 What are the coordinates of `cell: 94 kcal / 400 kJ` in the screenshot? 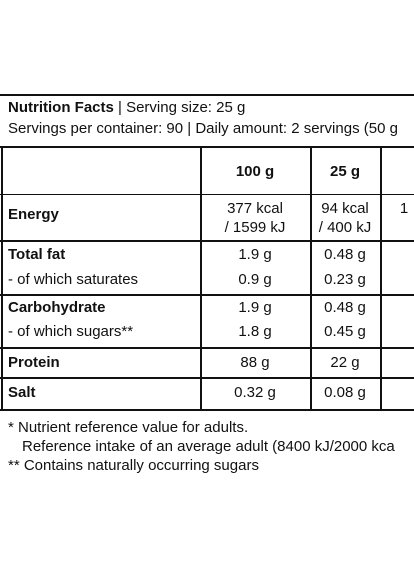 It's located at (345, 218).